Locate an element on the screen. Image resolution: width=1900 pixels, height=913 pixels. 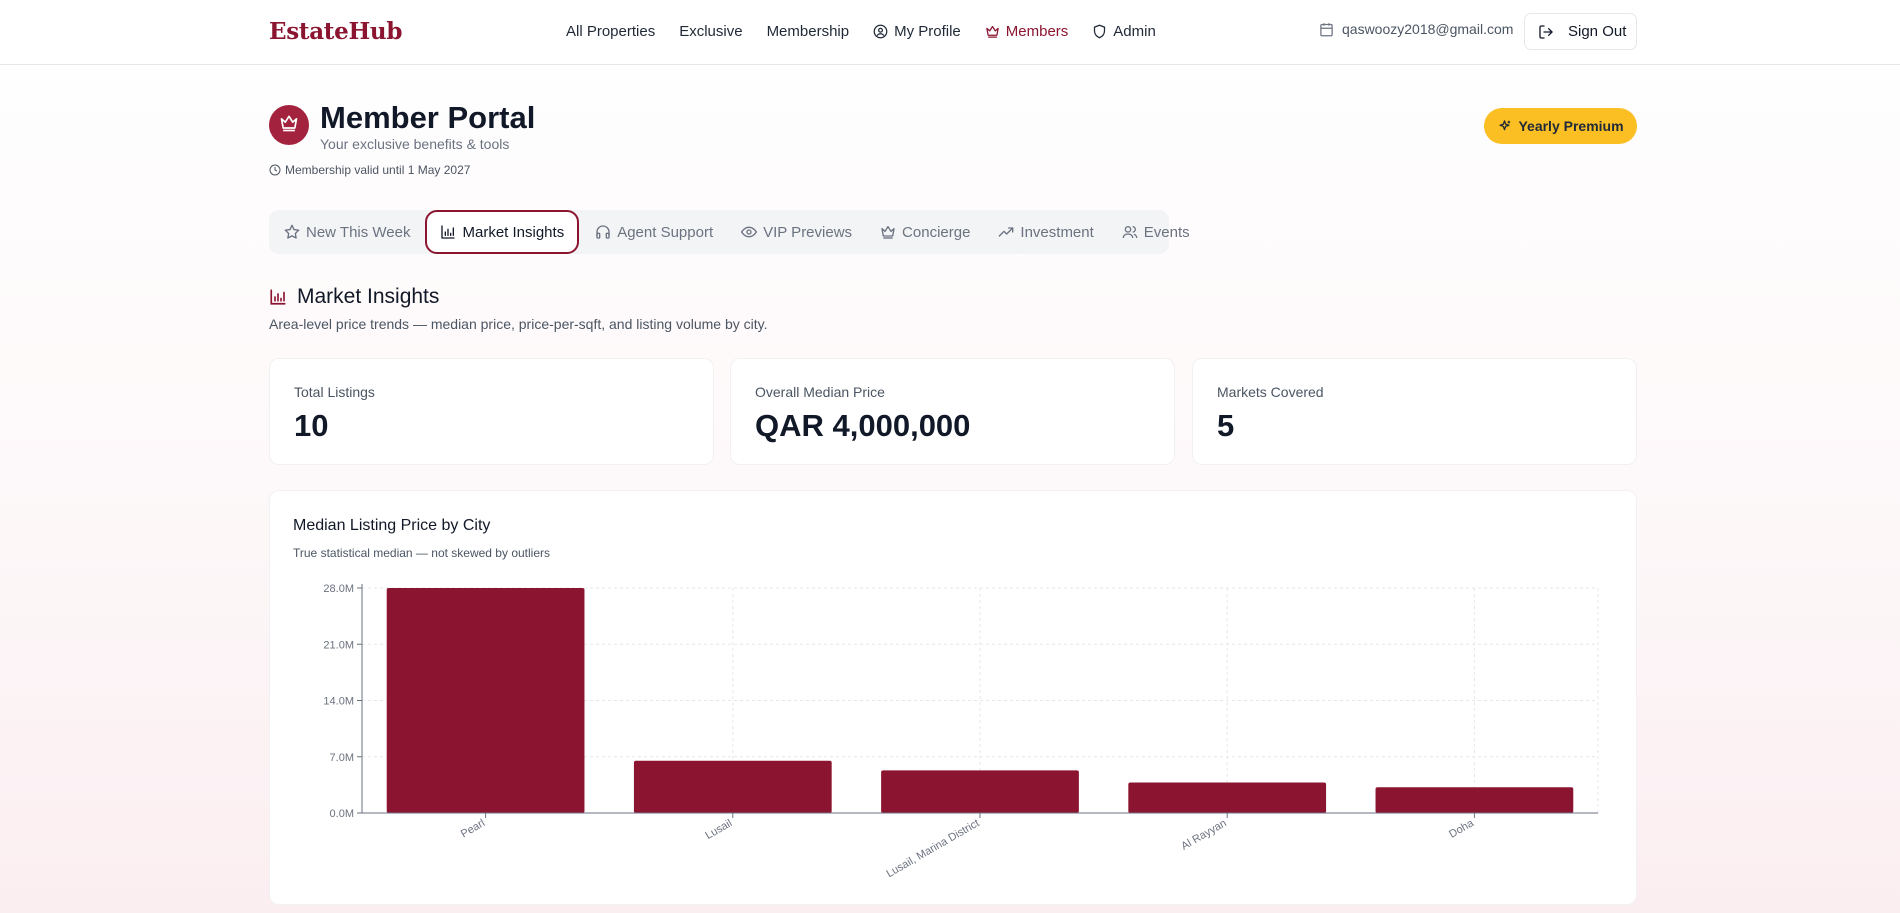
membership-validity: Membership valid until 1 May 2027 is located at coordinates (369, 170).